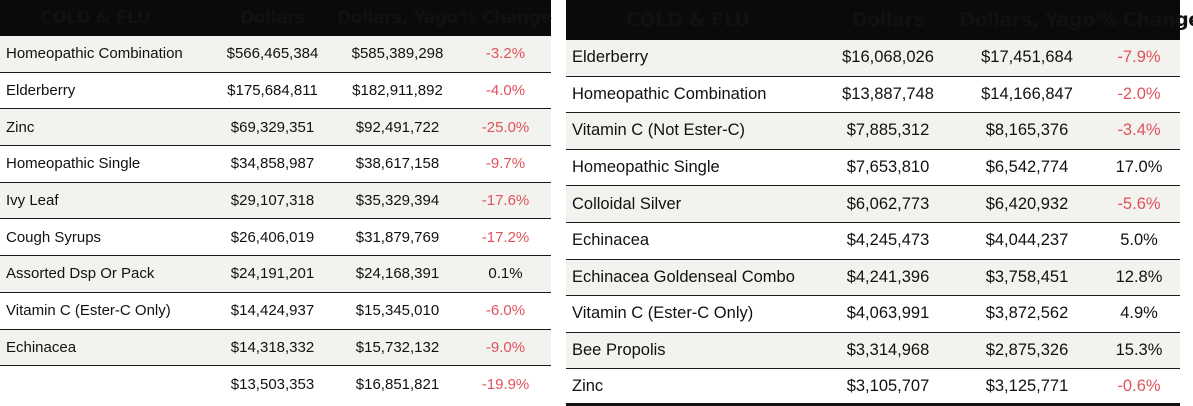 The height and width of the screenshot is (406, 1193). What do you see at coordinates (80, 274) in the screenshot?
I see `category-cell: Assorted Dsp Or Pack` at bounding box center [80, 274].